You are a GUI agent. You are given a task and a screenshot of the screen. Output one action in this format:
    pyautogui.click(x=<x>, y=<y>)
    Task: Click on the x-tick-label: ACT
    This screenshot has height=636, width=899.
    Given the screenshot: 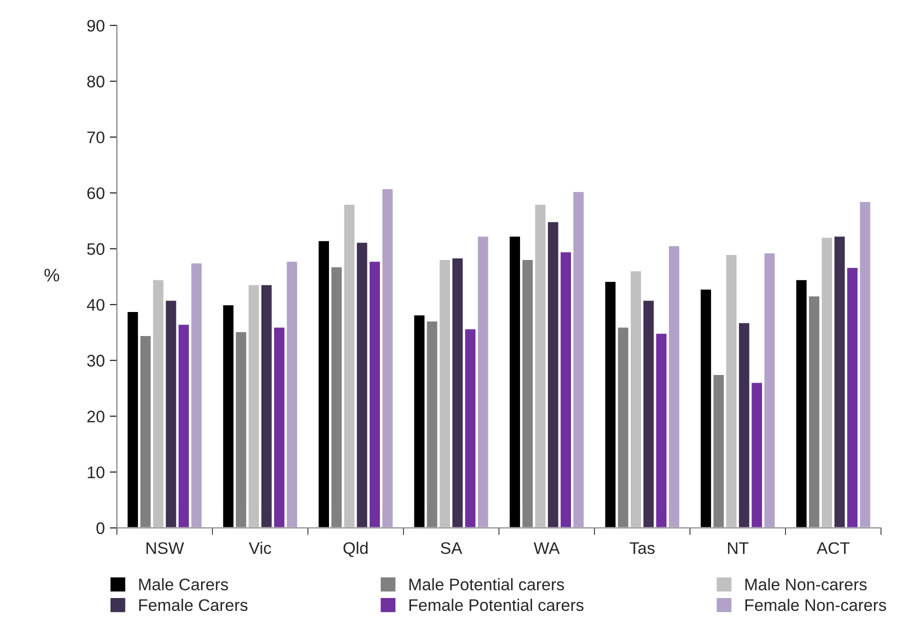 What is the action you would take?
    pyautogui.click(x=833, y=548)
    